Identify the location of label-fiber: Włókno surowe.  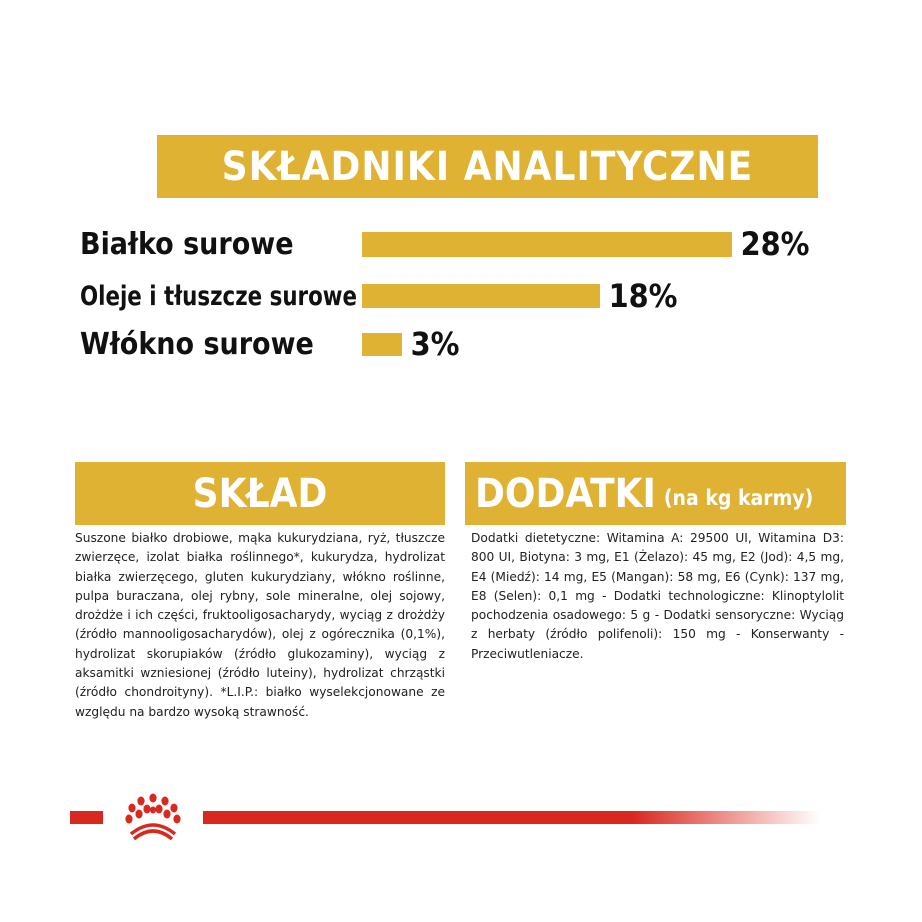
(197, 344).